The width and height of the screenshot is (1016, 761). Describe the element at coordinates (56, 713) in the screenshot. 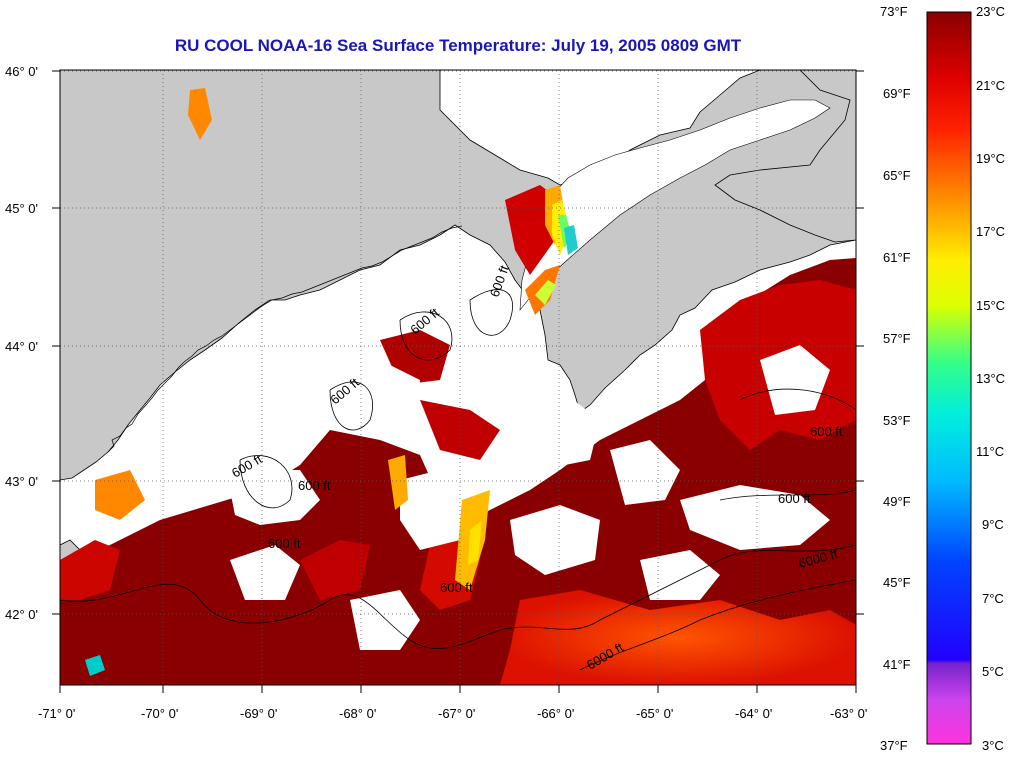

I see `lon-label: -71° 0'` at that location.